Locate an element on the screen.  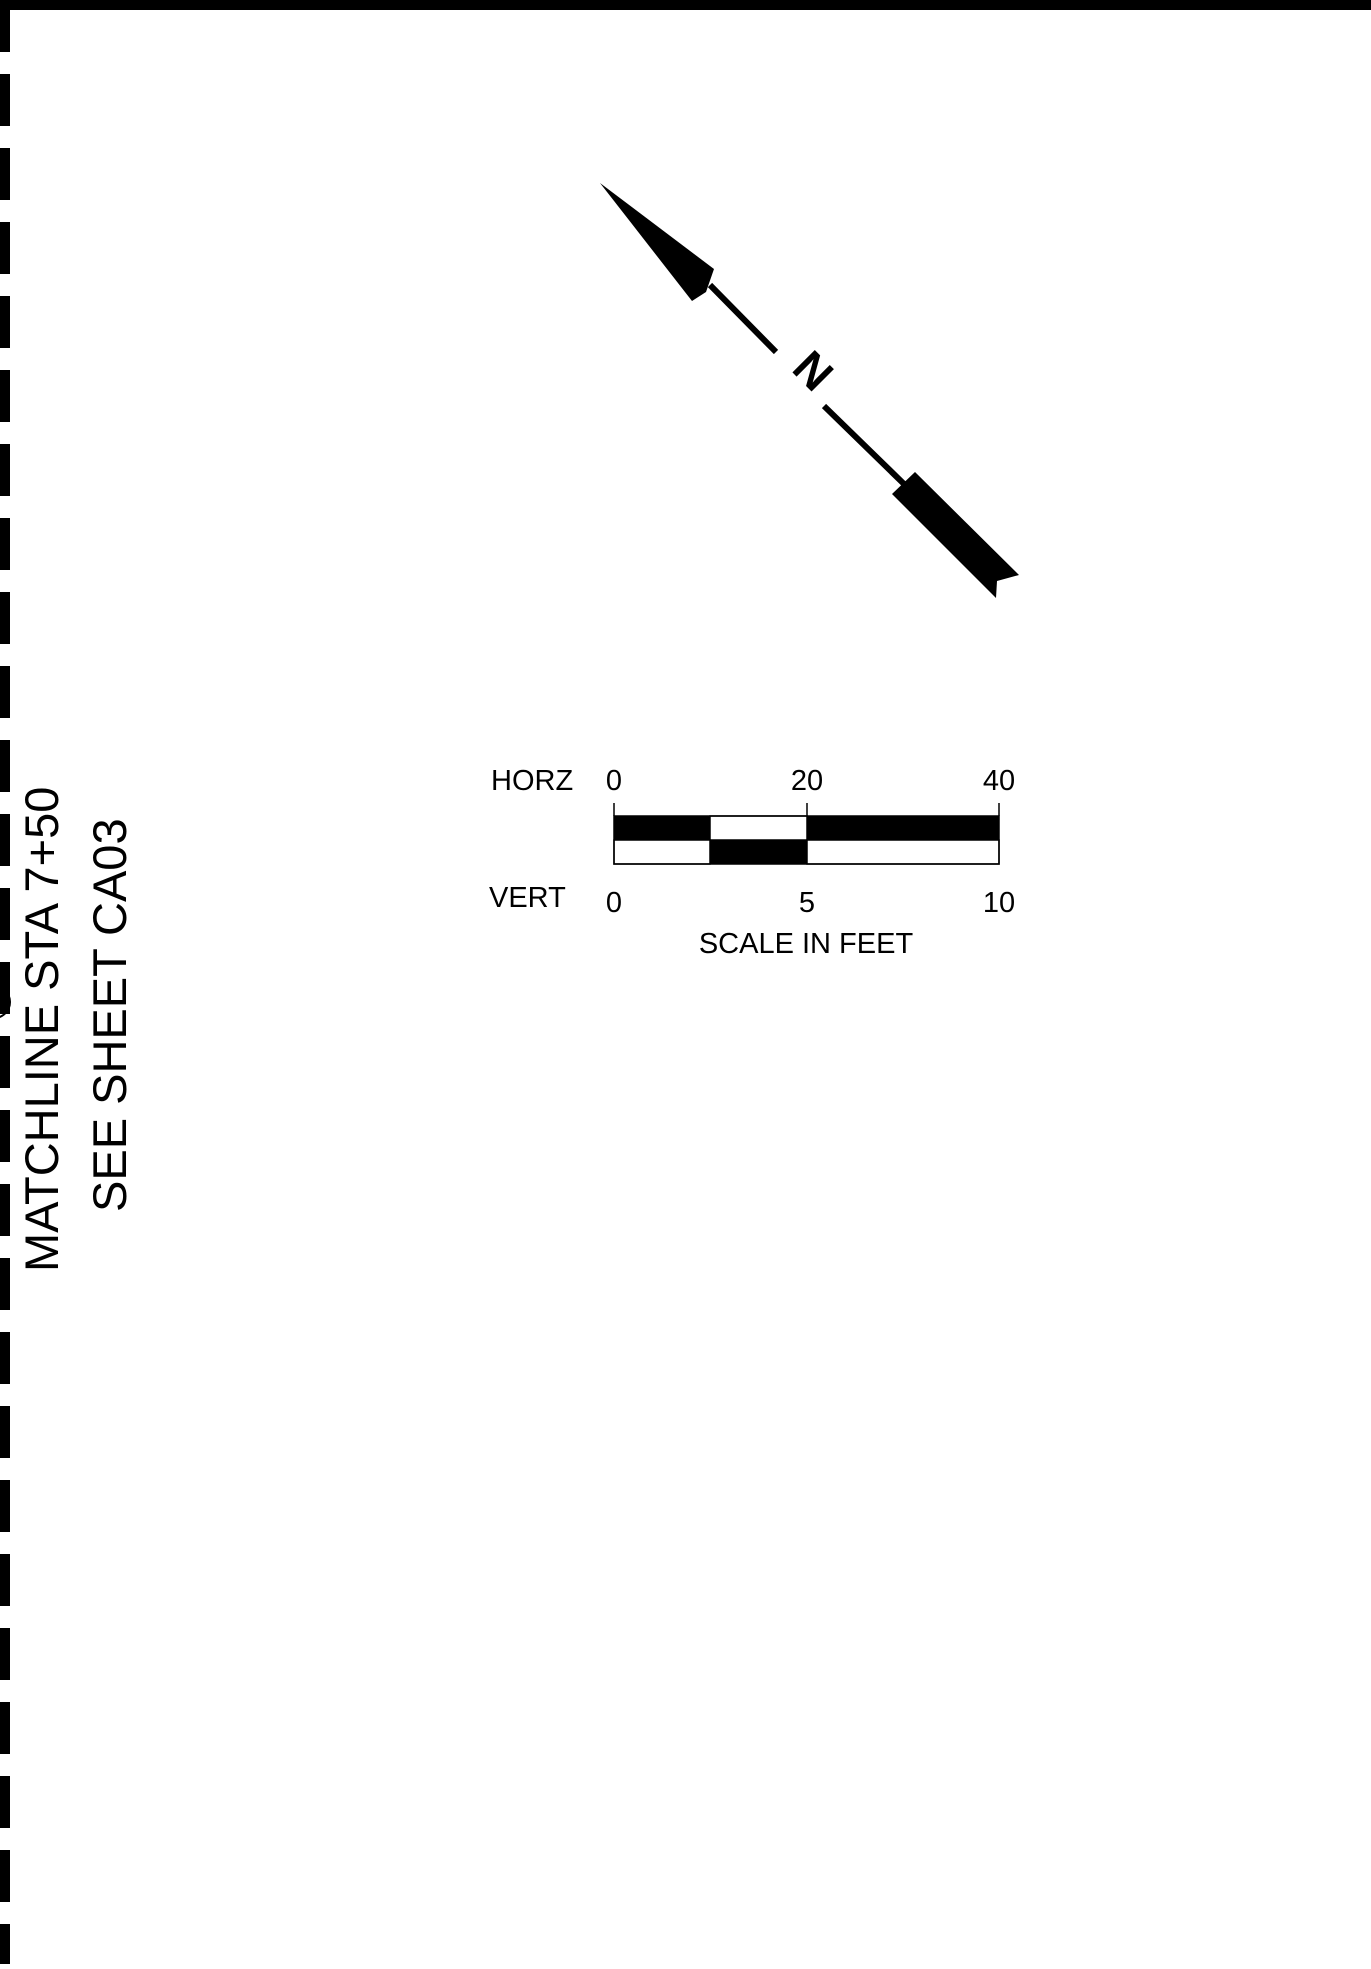
north-arrow-label: N is located at coordinates (813, 371).